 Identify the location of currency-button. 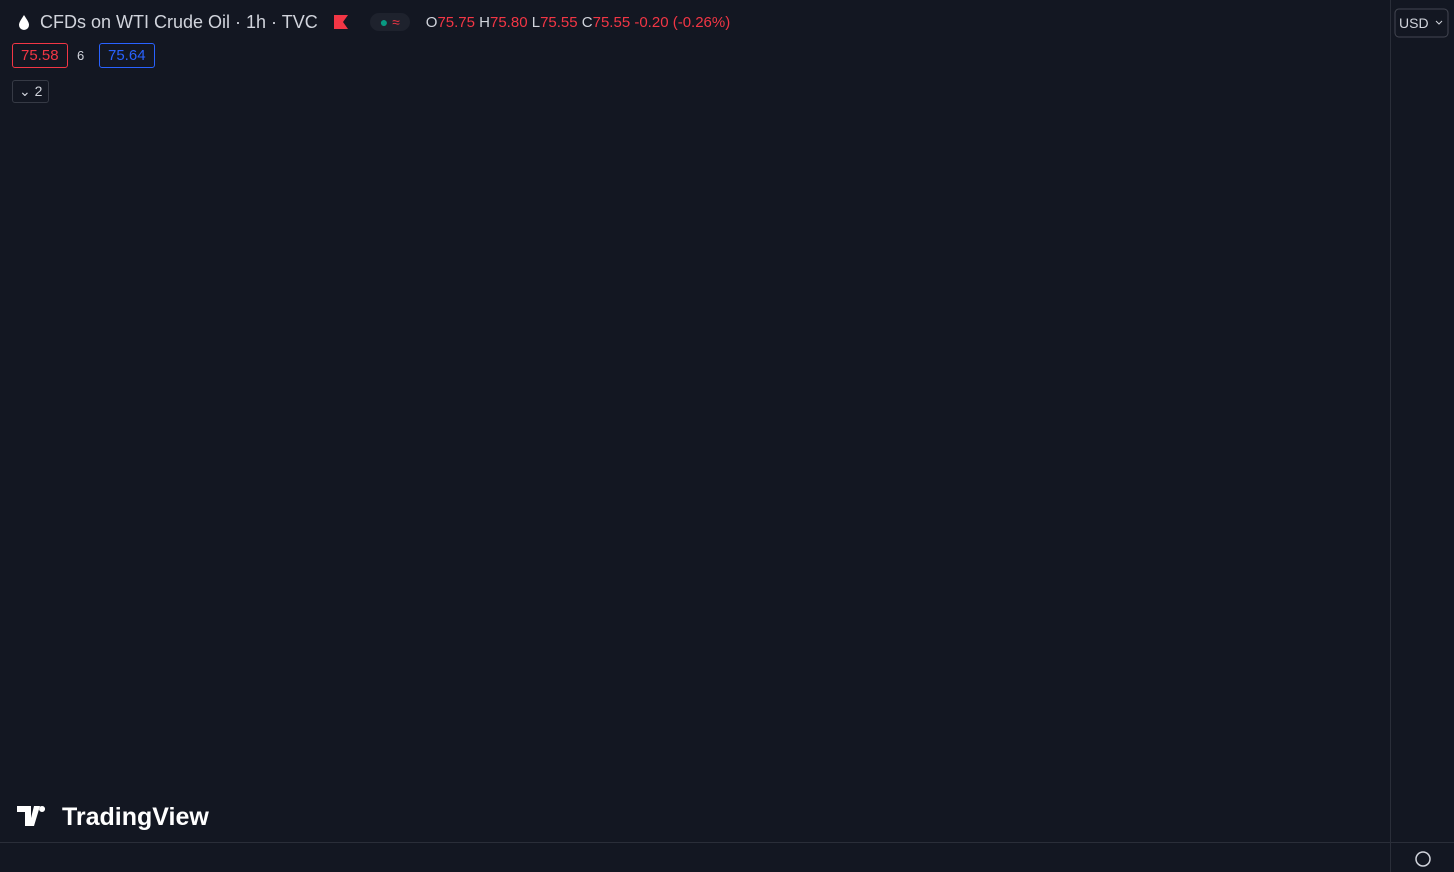
(1421, 23).